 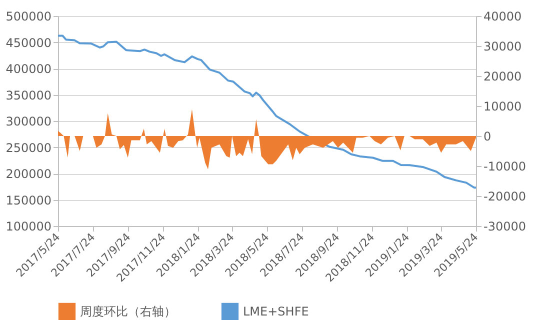 I want to click on y2-tick-label: 20000, so click(x=503, y=77).